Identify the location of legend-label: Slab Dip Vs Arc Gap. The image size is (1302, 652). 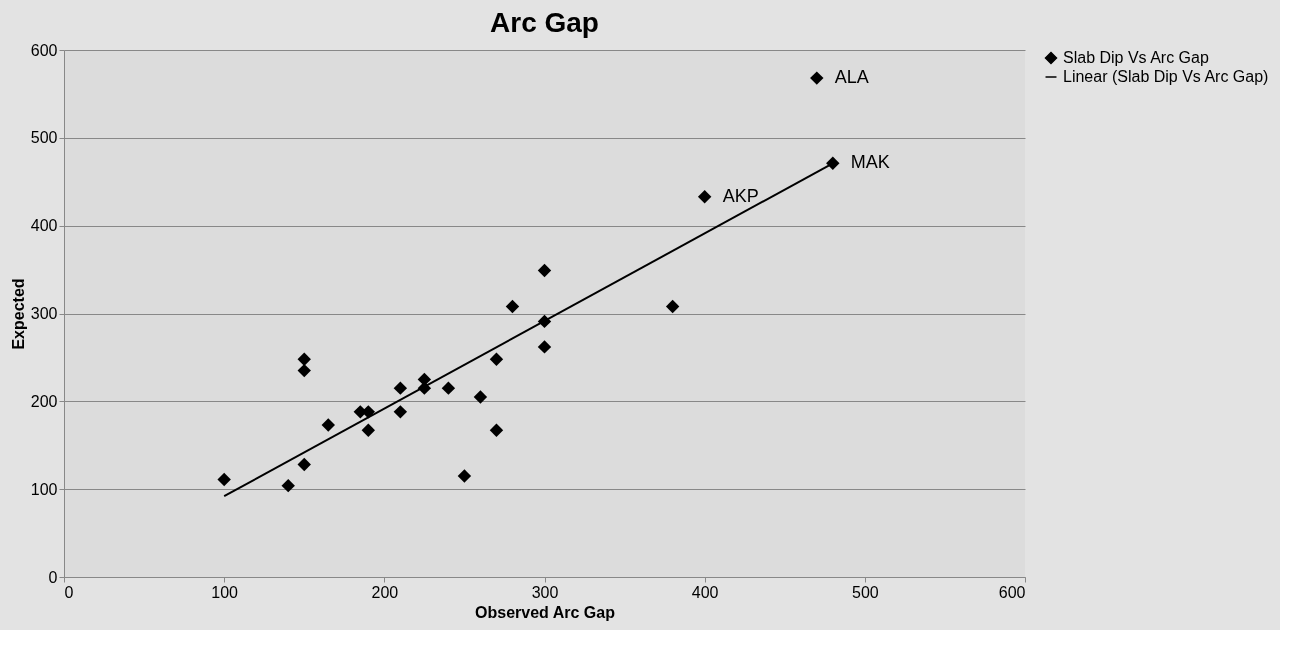
(1136, 57).